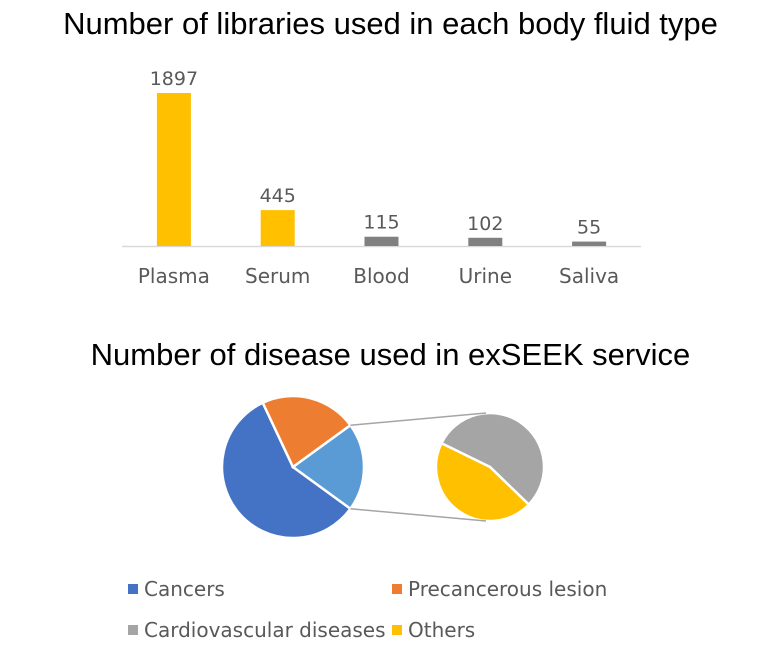 This screenshot has width=781, height=650. I want to click on legend-swatch-cancers, so click(133, 589).